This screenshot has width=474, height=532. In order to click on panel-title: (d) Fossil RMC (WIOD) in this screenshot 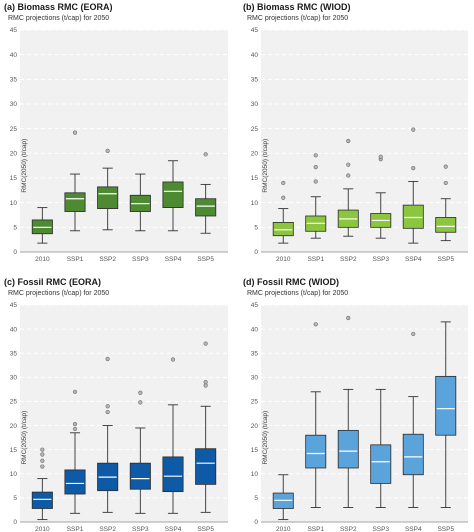, I will do `click(291, 282)`.